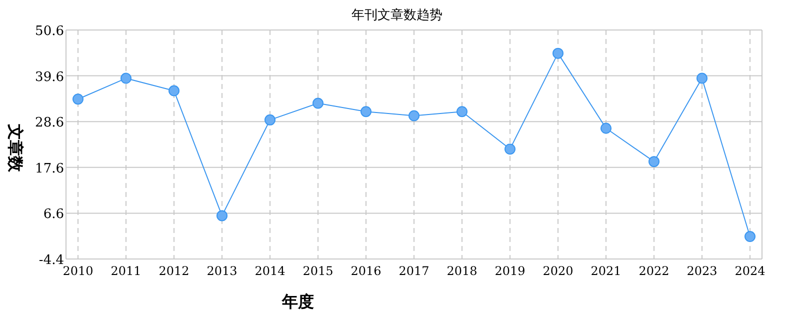  What do you see at coordinates (126, 271) in the screenshot?
I see `x-tick-label: 2011` at bounding box center [126, 271].